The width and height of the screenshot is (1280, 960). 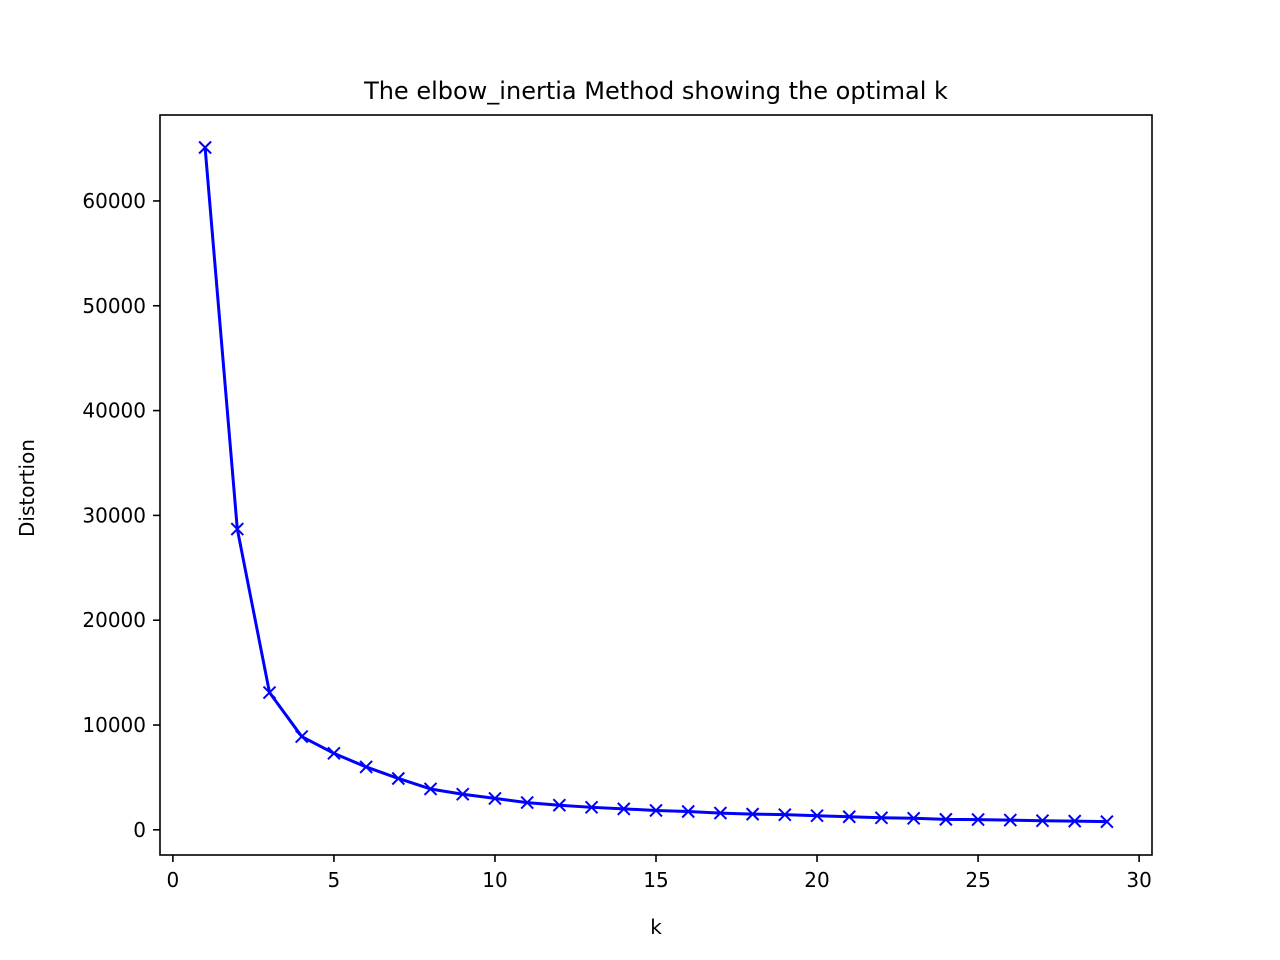 I want to click on x-tick-label: 15, so click(x=655, y=880).